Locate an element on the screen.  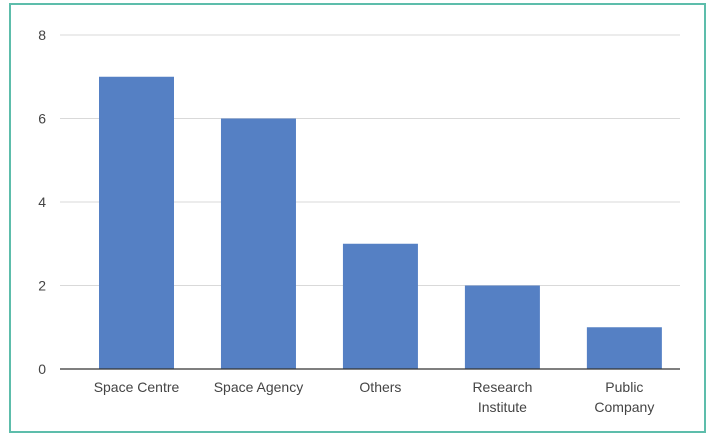
x-category-label: Public Company is located at coordinates (624, 397).